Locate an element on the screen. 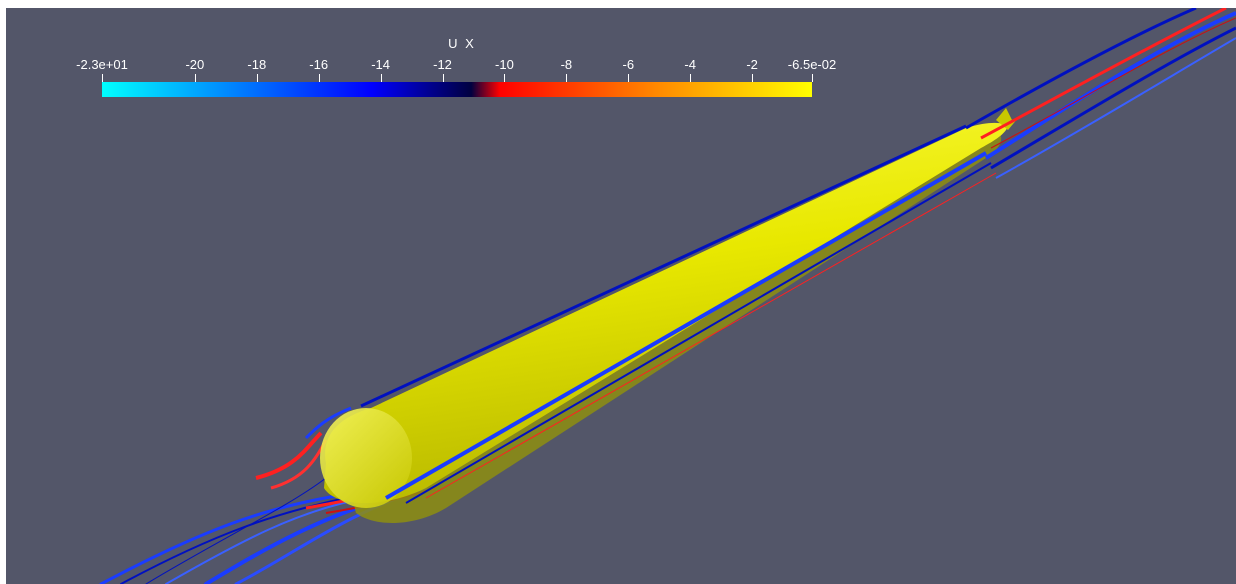 This screenshot has width=1236, height=584. streamlines-upper-right is located at coordinates (1100, 93).